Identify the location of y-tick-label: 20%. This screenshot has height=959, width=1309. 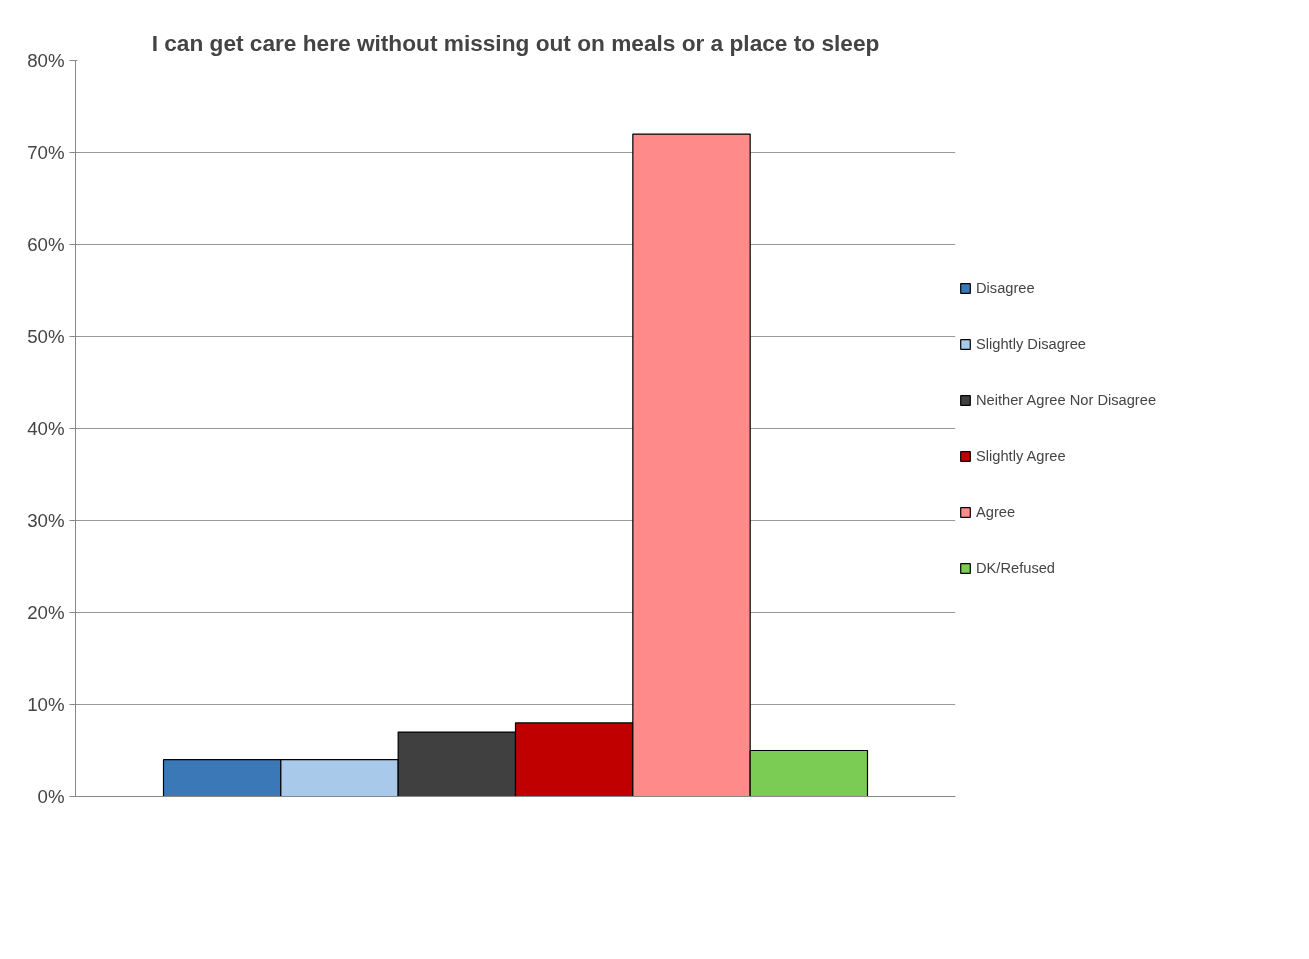
(46, 612).